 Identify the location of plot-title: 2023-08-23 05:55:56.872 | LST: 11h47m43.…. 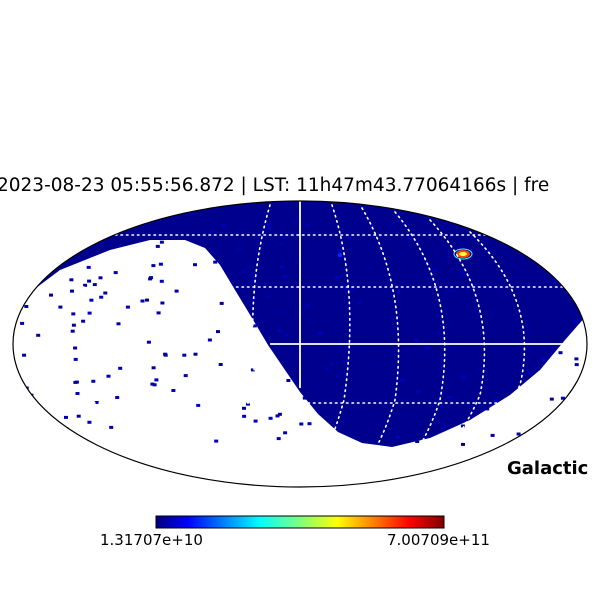
(300, 187).